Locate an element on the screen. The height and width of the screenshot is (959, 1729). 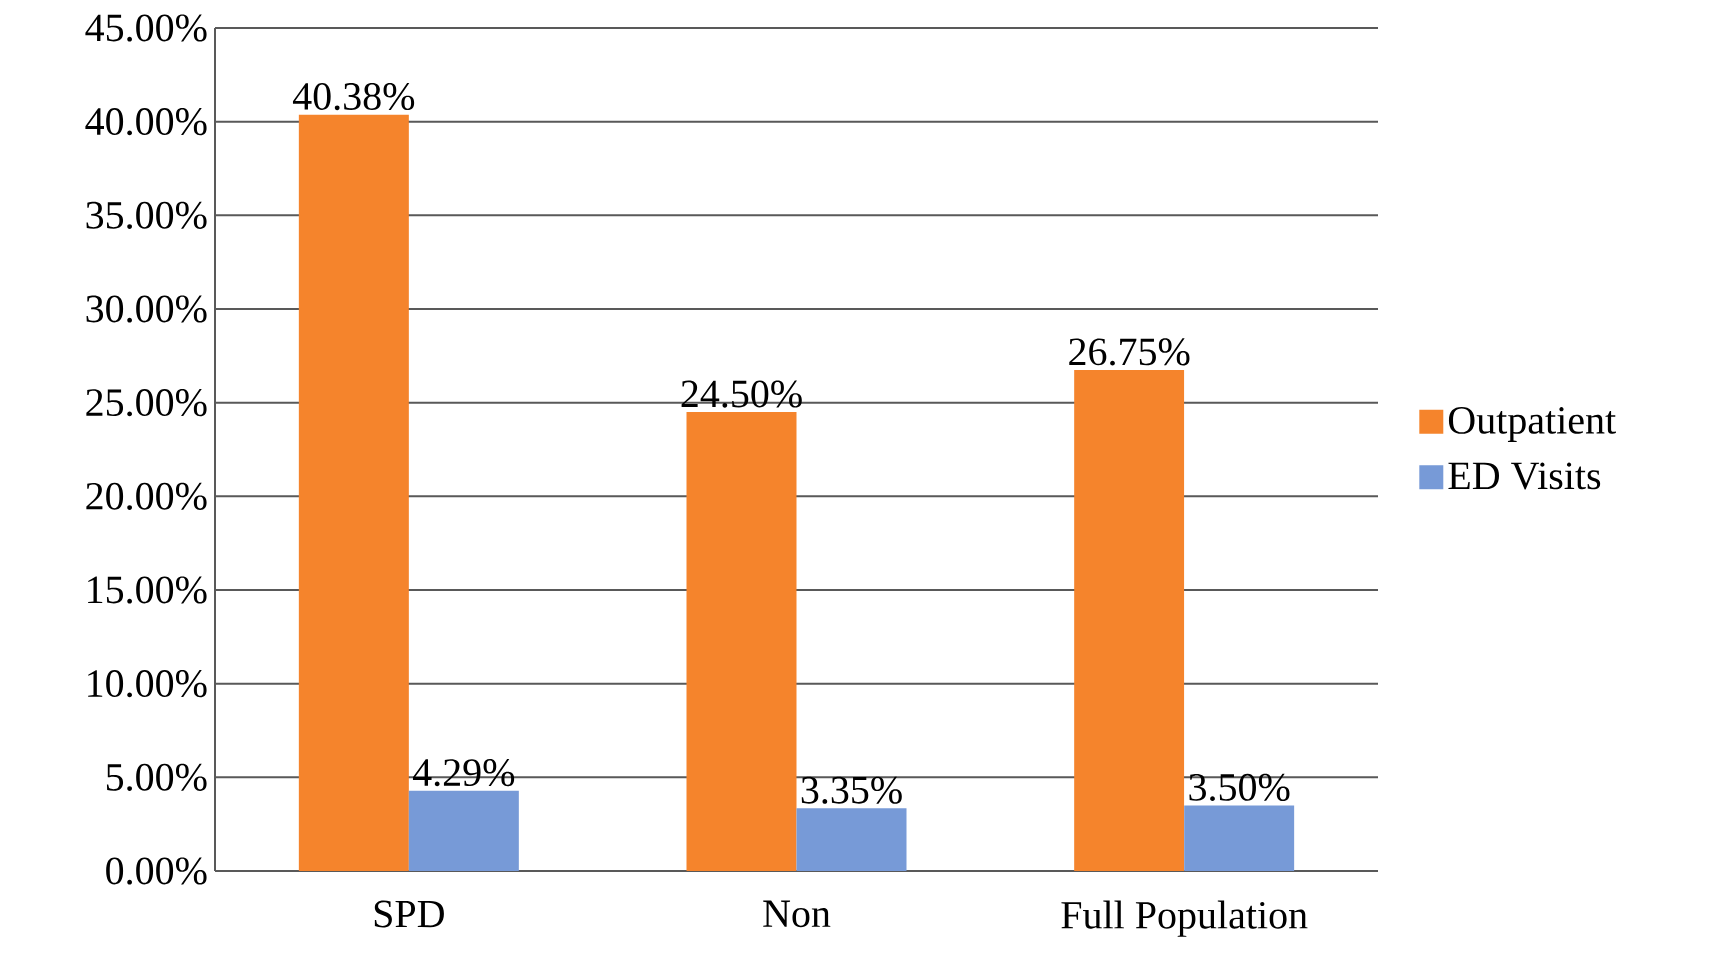
y-tick-label: 0.00% is located at coordinates (156, 871).